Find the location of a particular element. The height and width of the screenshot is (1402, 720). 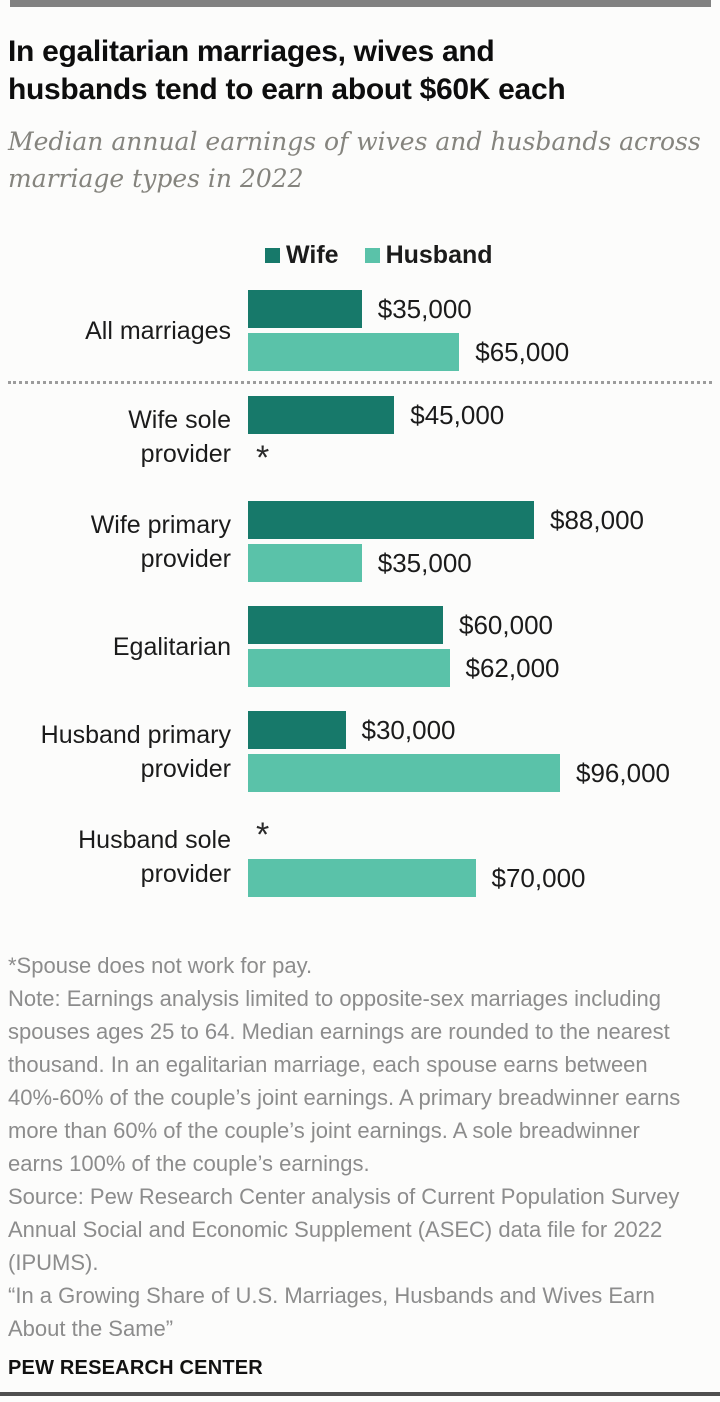

chart-title-line2: husbands tend to earn about $60K each is located at coordinates (287, 89).